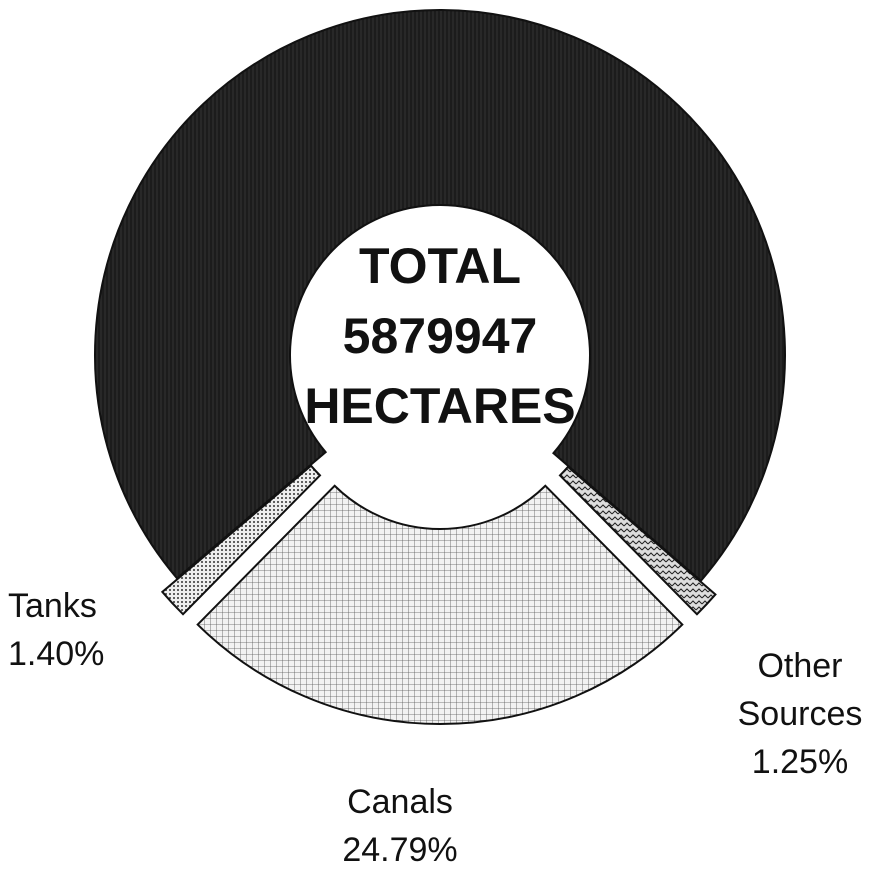 The image size is (880, 874). Describe the element at coordinates (440, 266) in the screenshot. I see `center-text: TOTAL` at that location.